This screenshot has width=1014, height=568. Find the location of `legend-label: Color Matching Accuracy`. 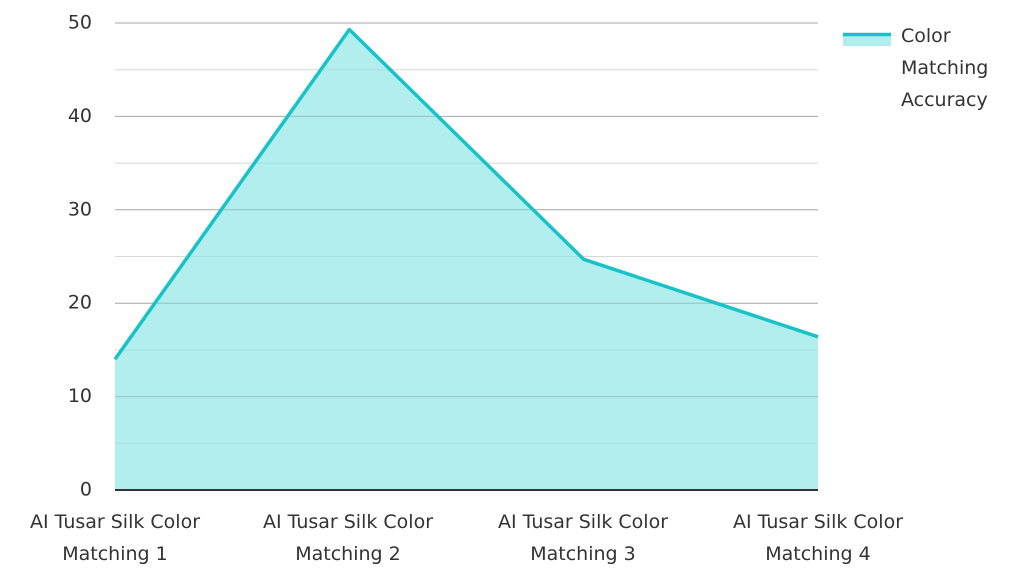

legend-label: Color Matching Accuracy is located at coordinates (944, 68).